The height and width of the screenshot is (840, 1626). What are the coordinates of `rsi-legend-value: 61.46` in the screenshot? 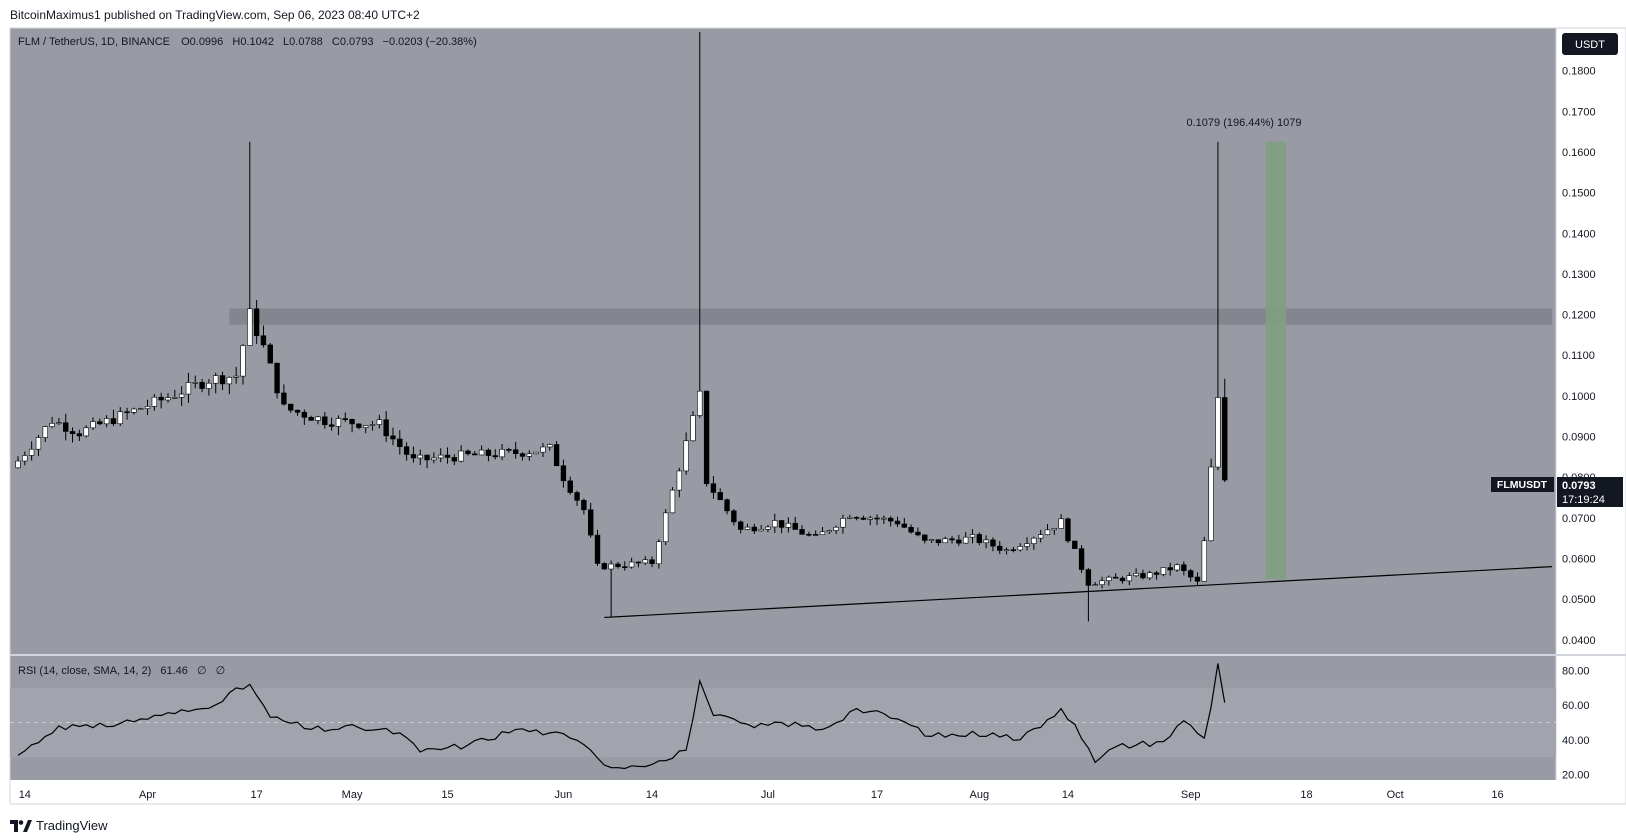 It's located at (174, 671).